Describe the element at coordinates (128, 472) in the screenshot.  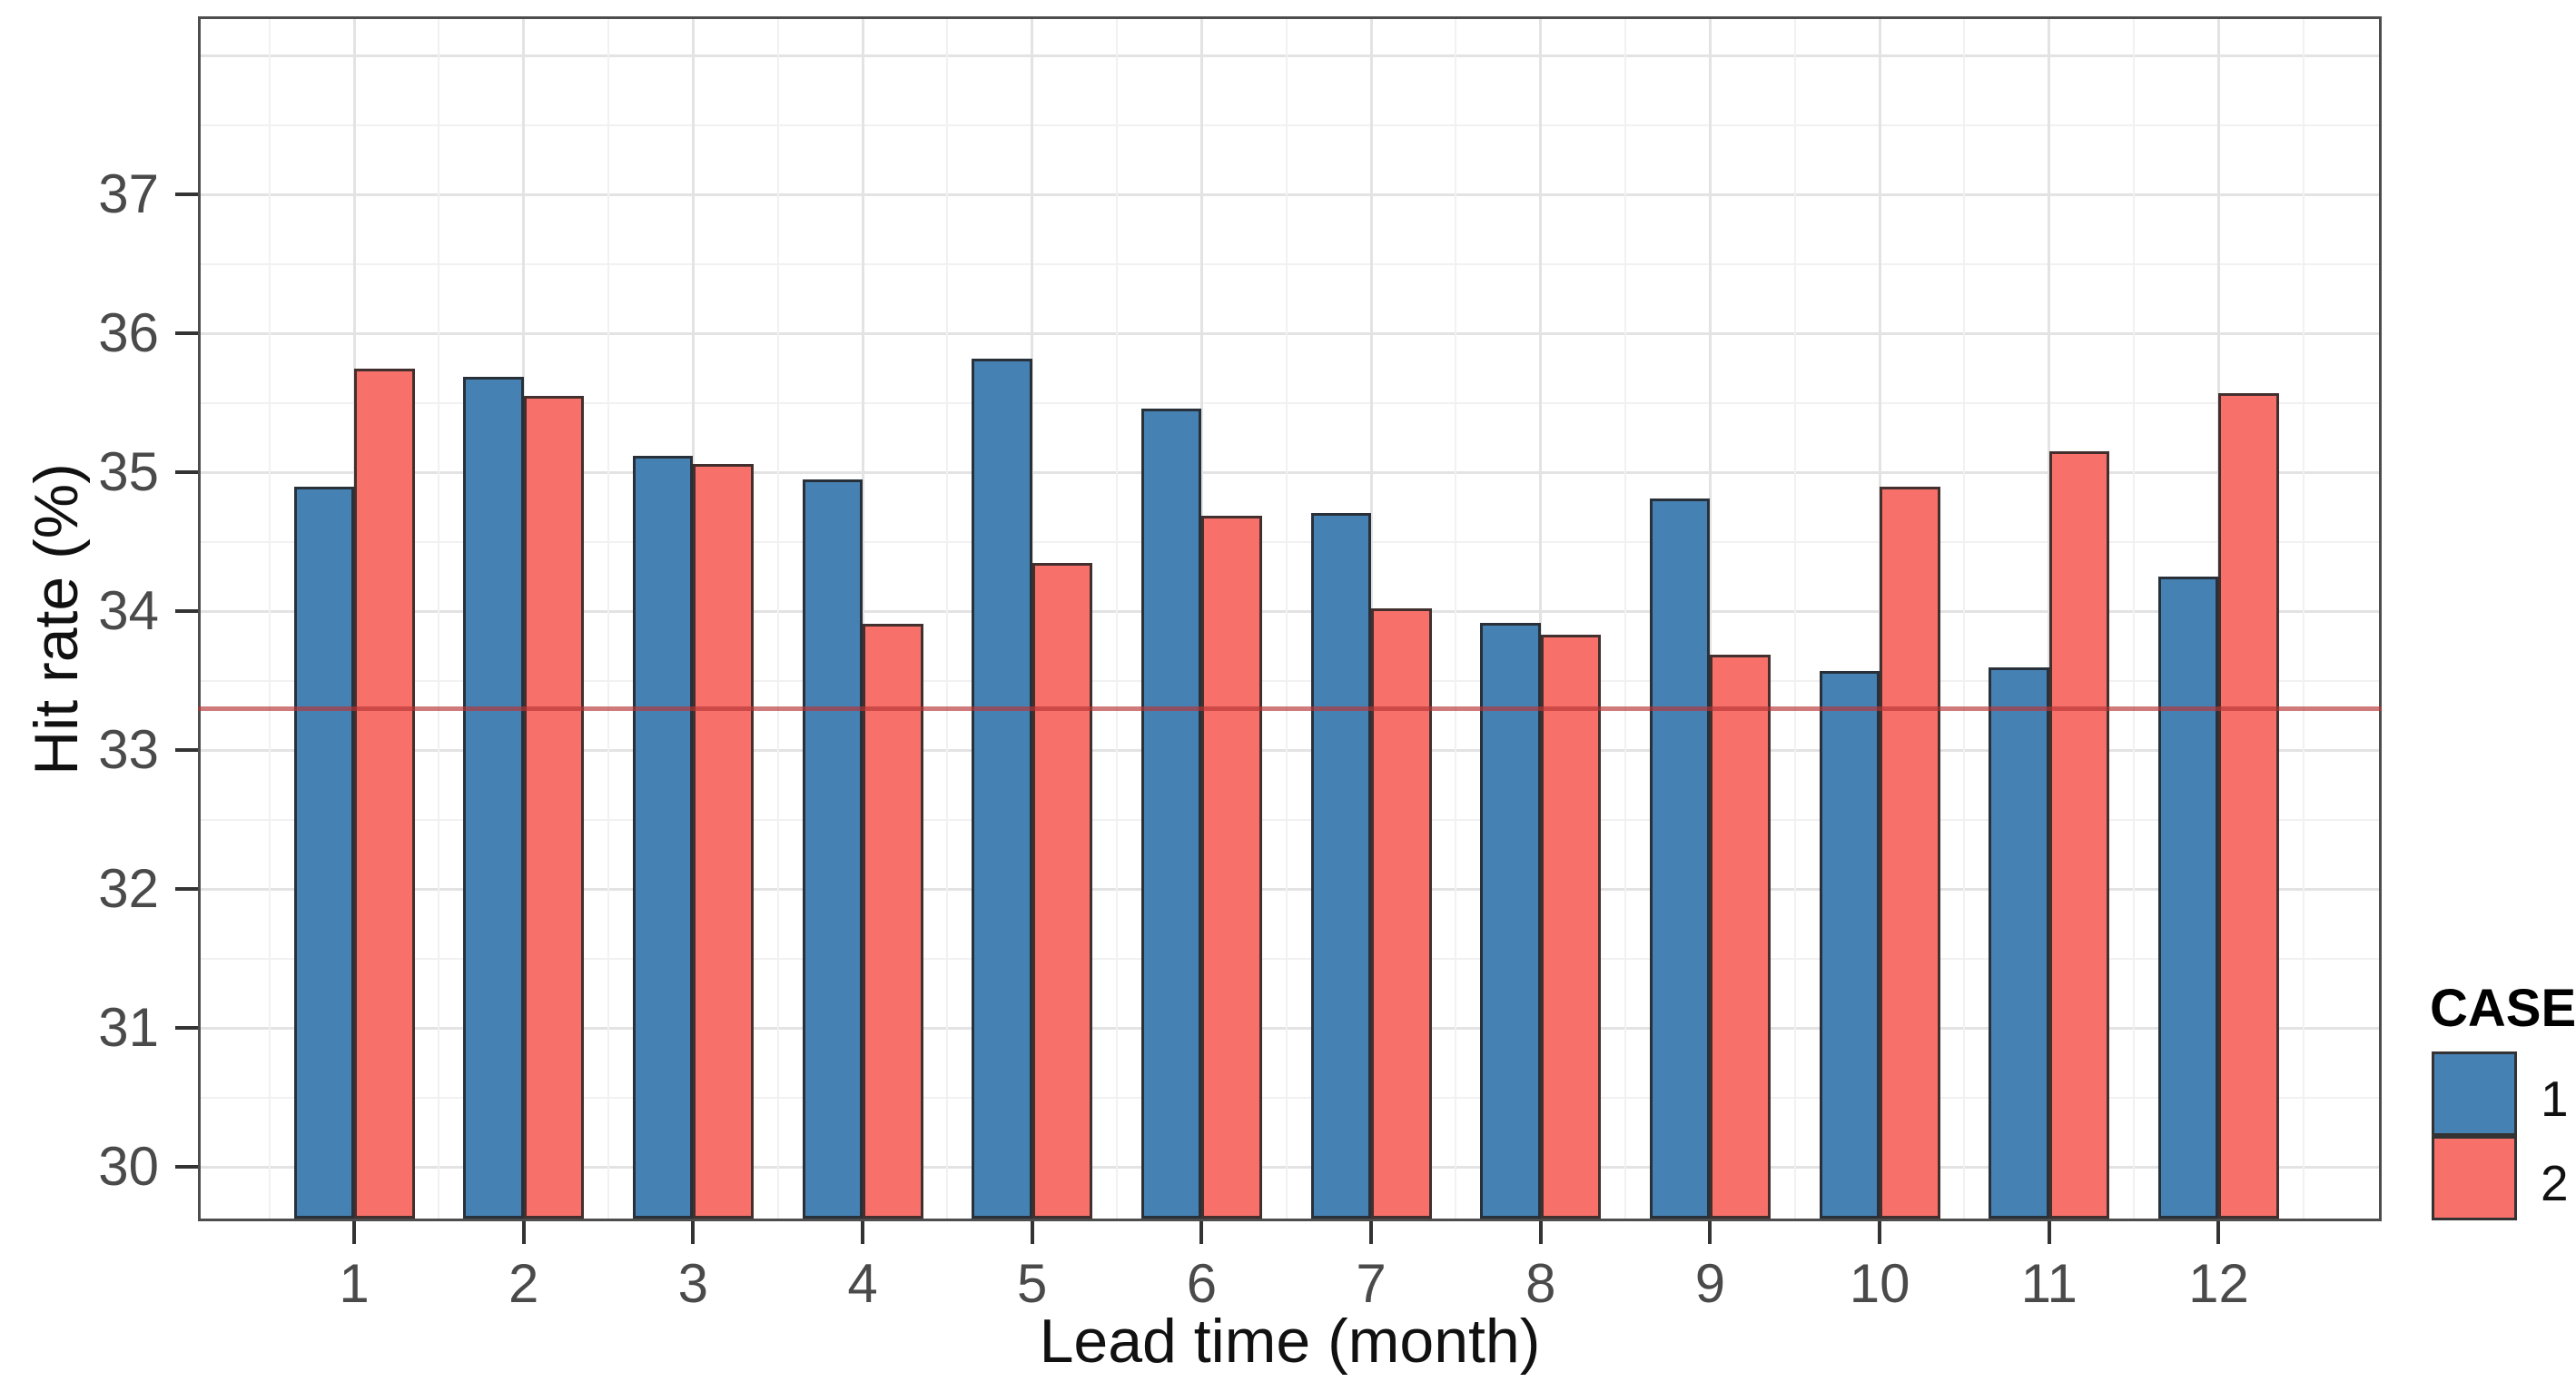
I see `y-tick-label: 35` at that location.